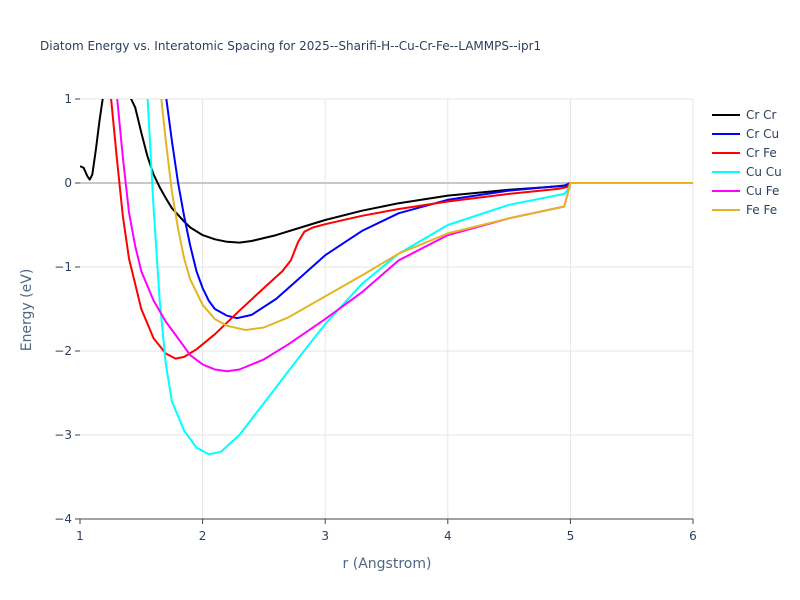 The width and height of the screenshot is (800, 600). What do you see at coordinates (747, 162) in the screenshot?
I see `legend: Cr Cr Cr Cu Cr Fe Cu Cu Cu Fe Fe Fe` at bounding box center [747, 162].